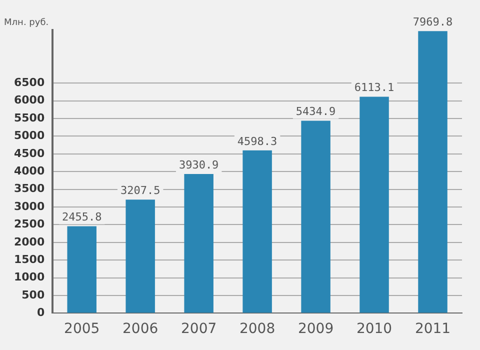 Image resolution: width=480 pixels, height=350 pixels. I want to click on x-tick-label: 2009, so click(316, 329).